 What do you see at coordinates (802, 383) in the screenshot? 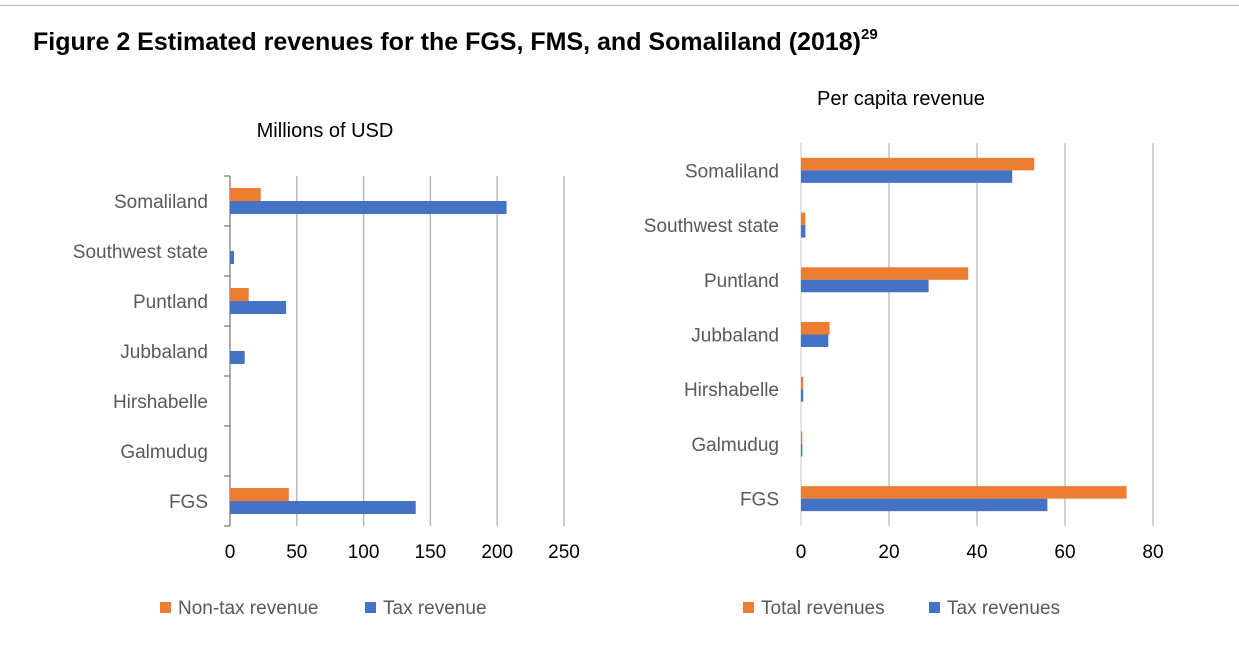
I see `bar-total-revenues-hirshabelle` at bounding box center [802, 383].